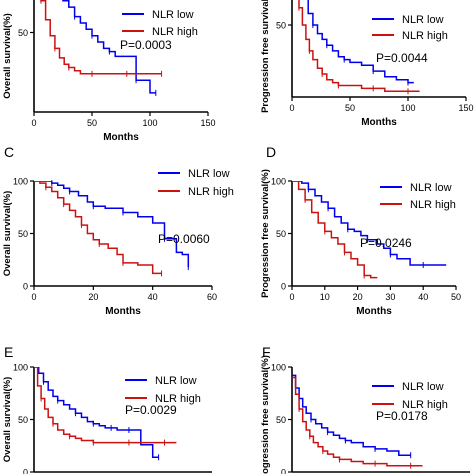 This screenshot has height=474, width=474. I want to click on x-tick-label: 30, so click(390, 297).